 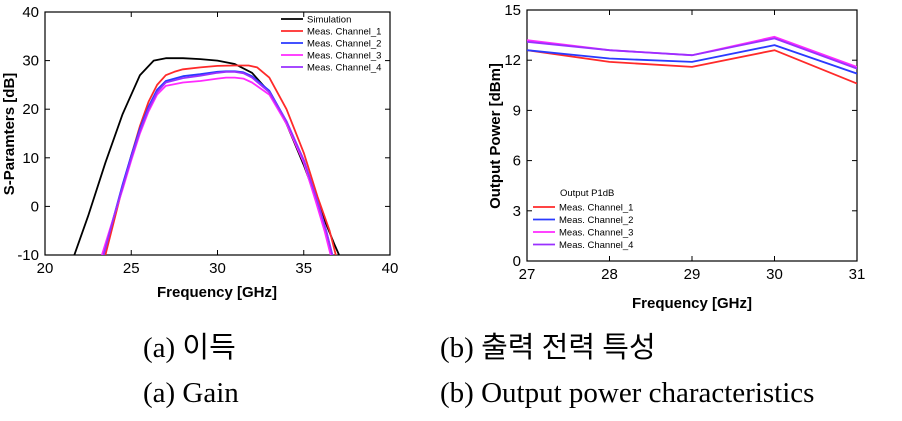 What do you see at coordinates (692, 274) in the screenshot?
I see `x-tick-label: 29` at bounding box center [692, 274].